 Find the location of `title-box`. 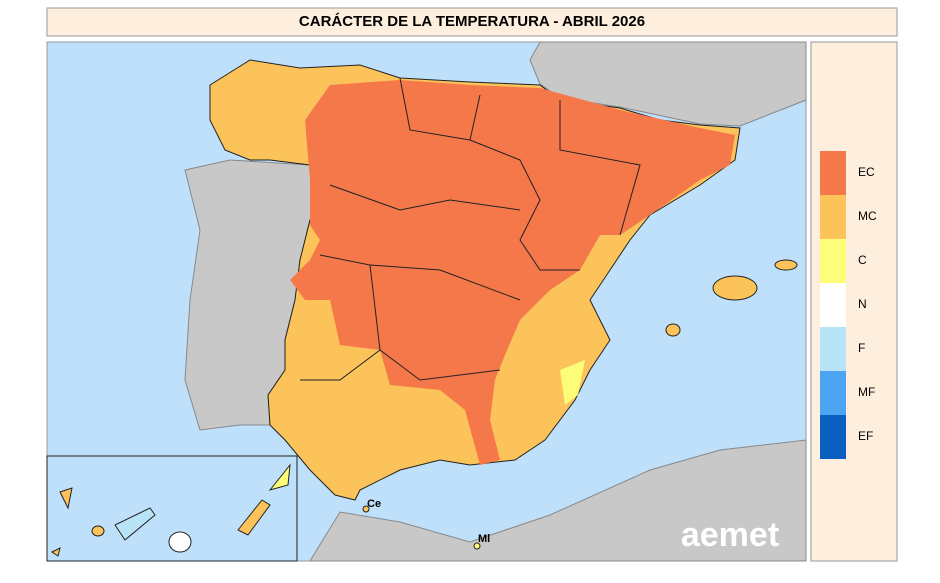

title-box is located at coordinates (472, 22).